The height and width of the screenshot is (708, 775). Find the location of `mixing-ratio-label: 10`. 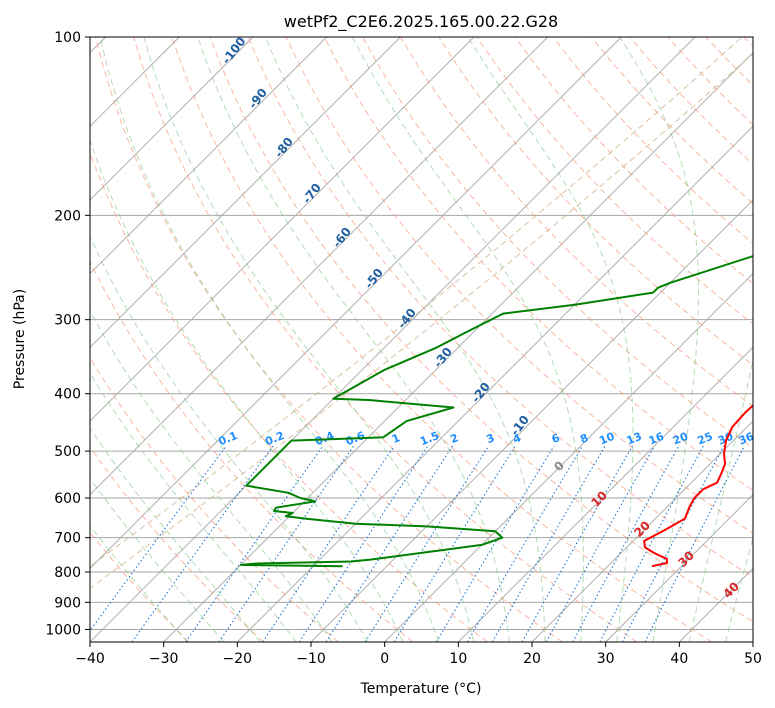

mixing-ratio-label: 10 is located at coordinates (606, 439).